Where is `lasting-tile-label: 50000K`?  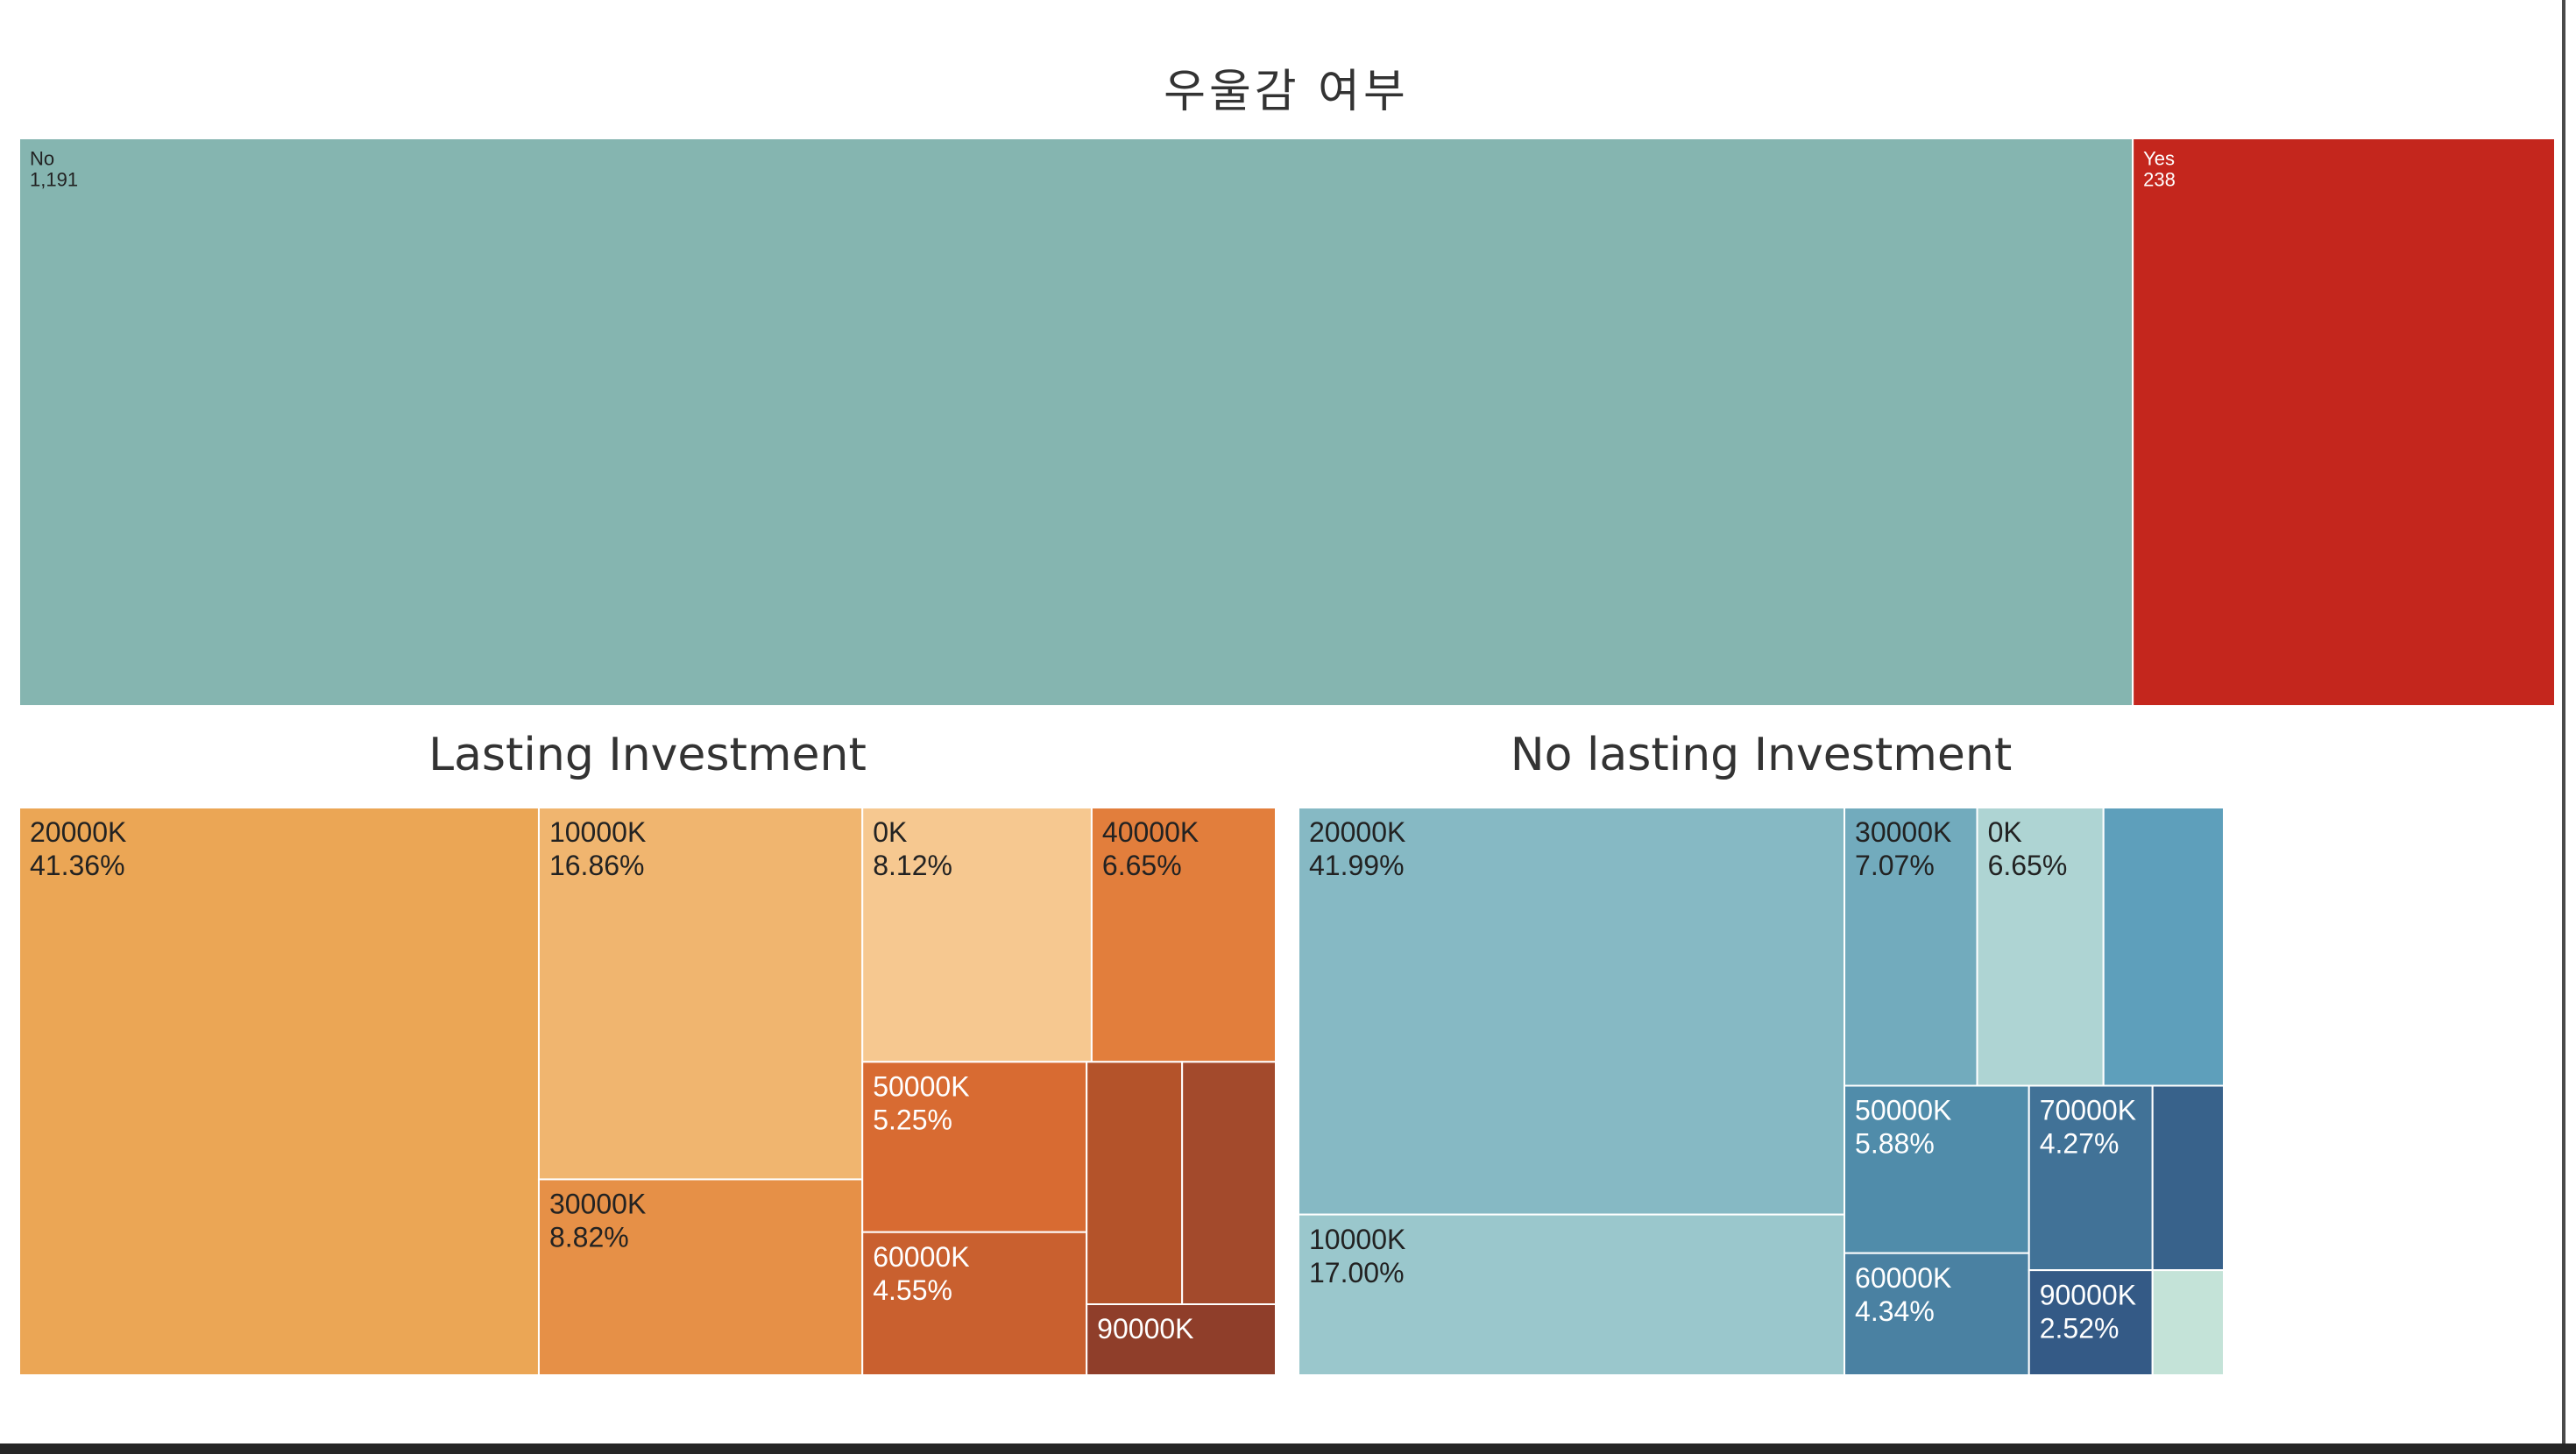
lasting-tile-label: 50000K is located at coordinates (921, 1087).